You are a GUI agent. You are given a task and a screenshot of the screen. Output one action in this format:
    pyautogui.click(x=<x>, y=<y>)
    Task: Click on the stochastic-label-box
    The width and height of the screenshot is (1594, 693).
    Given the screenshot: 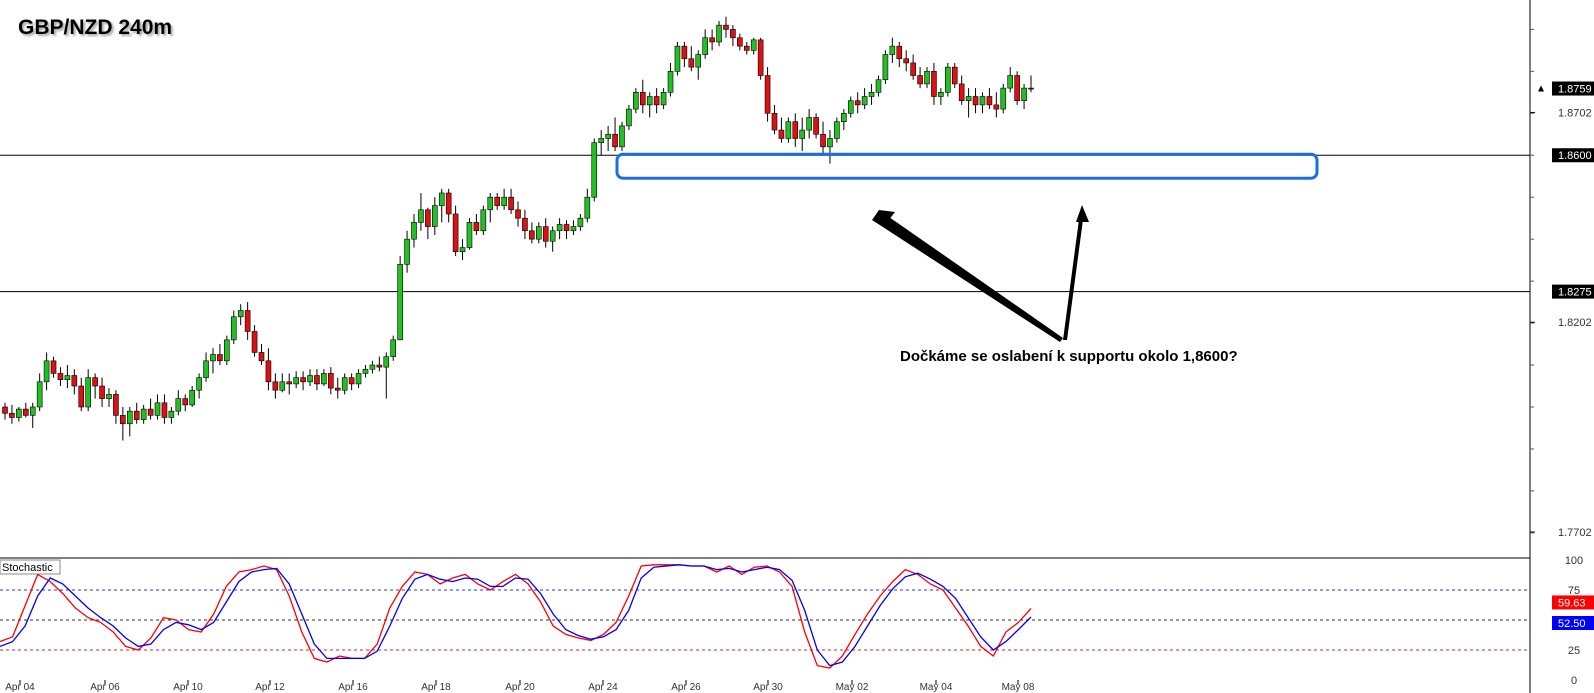 What is the action you would take?
    pyautogui.click(x=30, y=567)
    